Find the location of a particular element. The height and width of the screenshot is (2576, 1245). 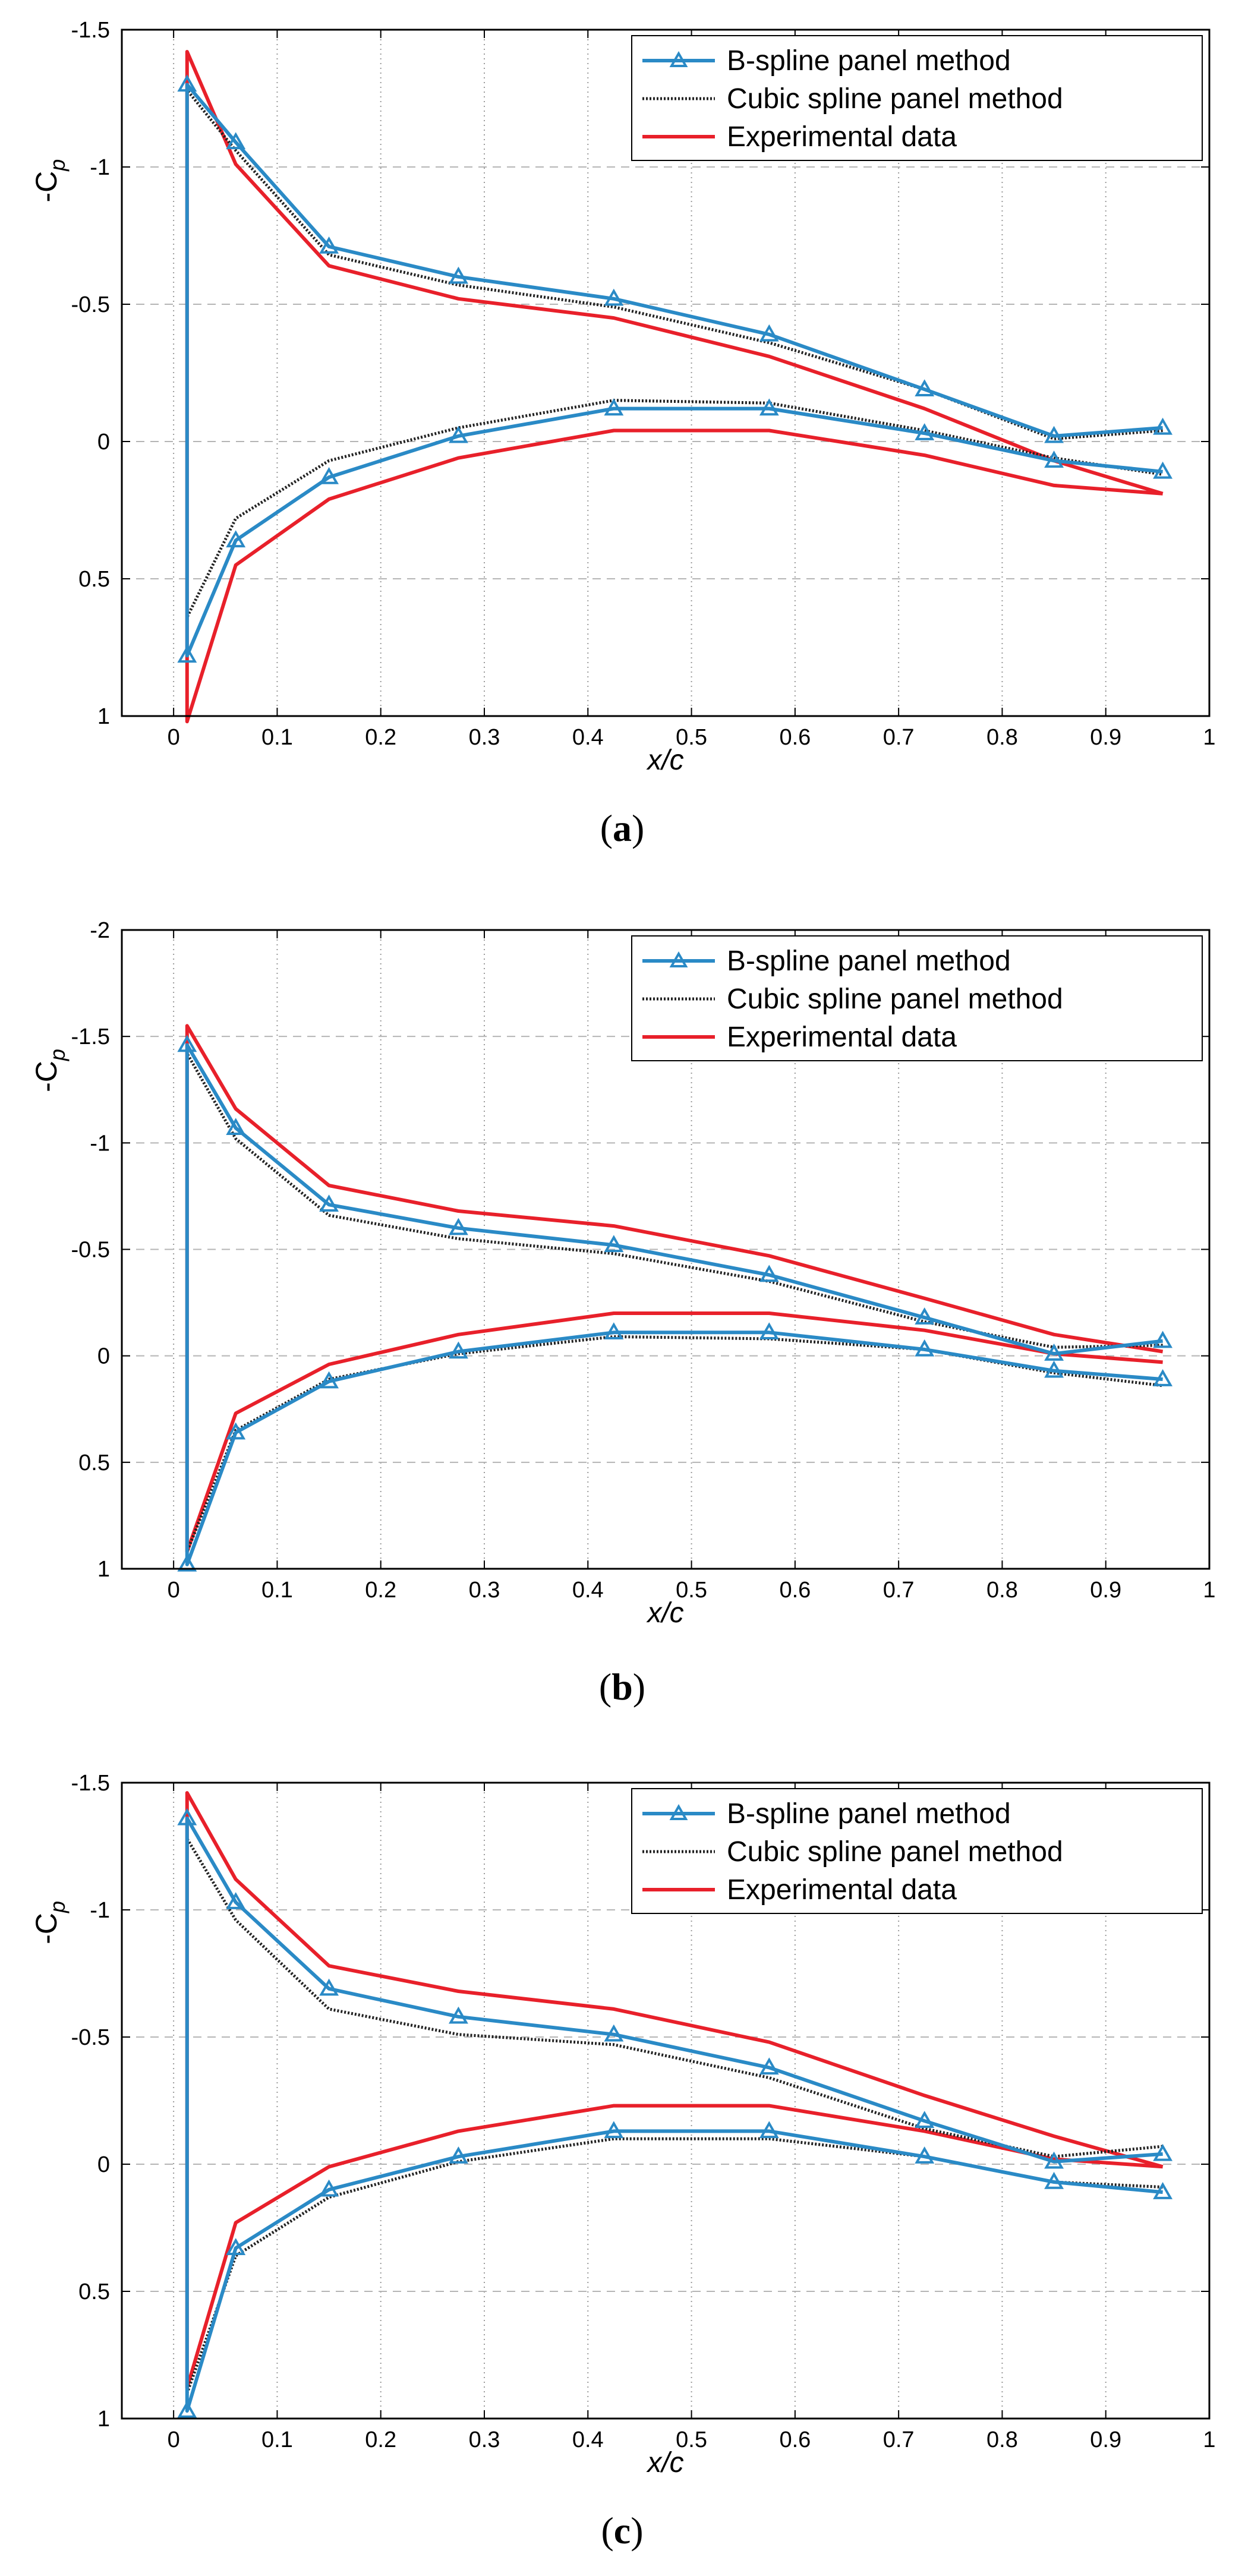

y-tick-label: 0.5 is located at coordinates (94, 2292).